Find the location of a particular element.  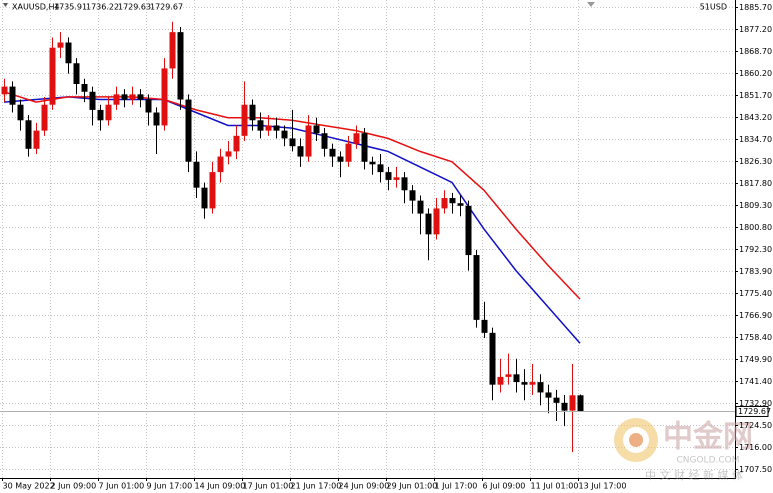

x-tick-label: 6 Jul 09:00 is located at coordinates (504, 486).